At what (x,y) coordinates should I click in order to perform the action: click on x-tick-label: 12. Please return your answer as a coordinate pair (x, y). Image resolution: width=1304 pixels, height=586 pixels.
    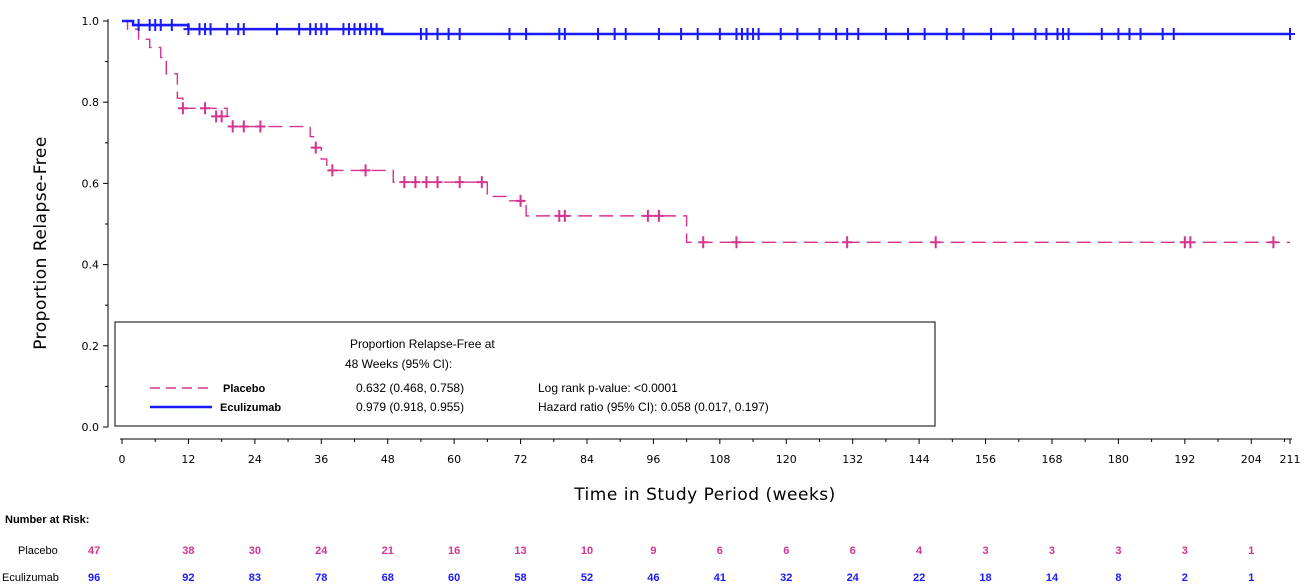
    Looking at the image, I should click on (188, 459).